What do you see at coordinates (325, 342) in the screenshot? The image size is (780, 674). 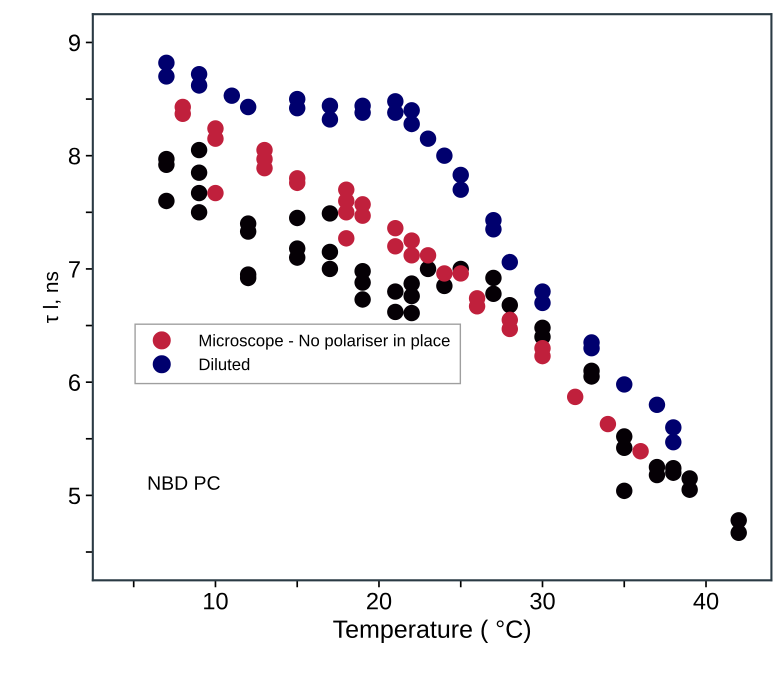 I see `legend-label: Microscope - No polariser in place` at bounding box center [325, 342].